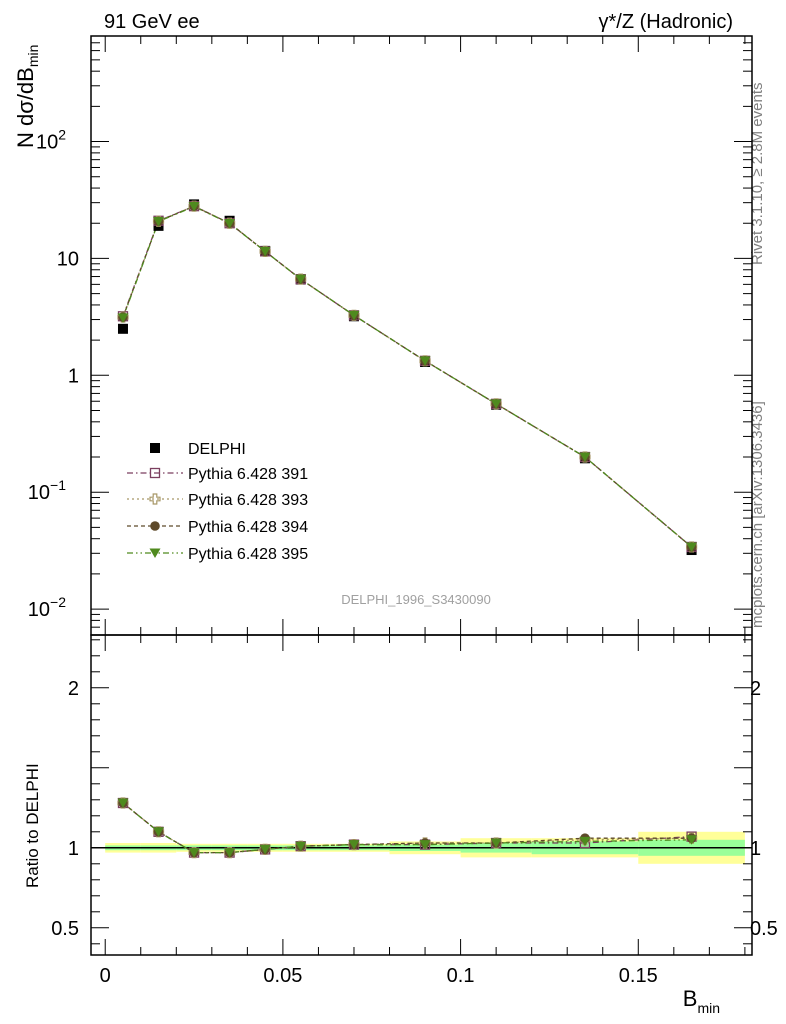  What do you see at coordinates (65, 929) in the screenshot?
I see `ratio-y-tick-label-l-0: 0.5` at bounding box center [65, 929].